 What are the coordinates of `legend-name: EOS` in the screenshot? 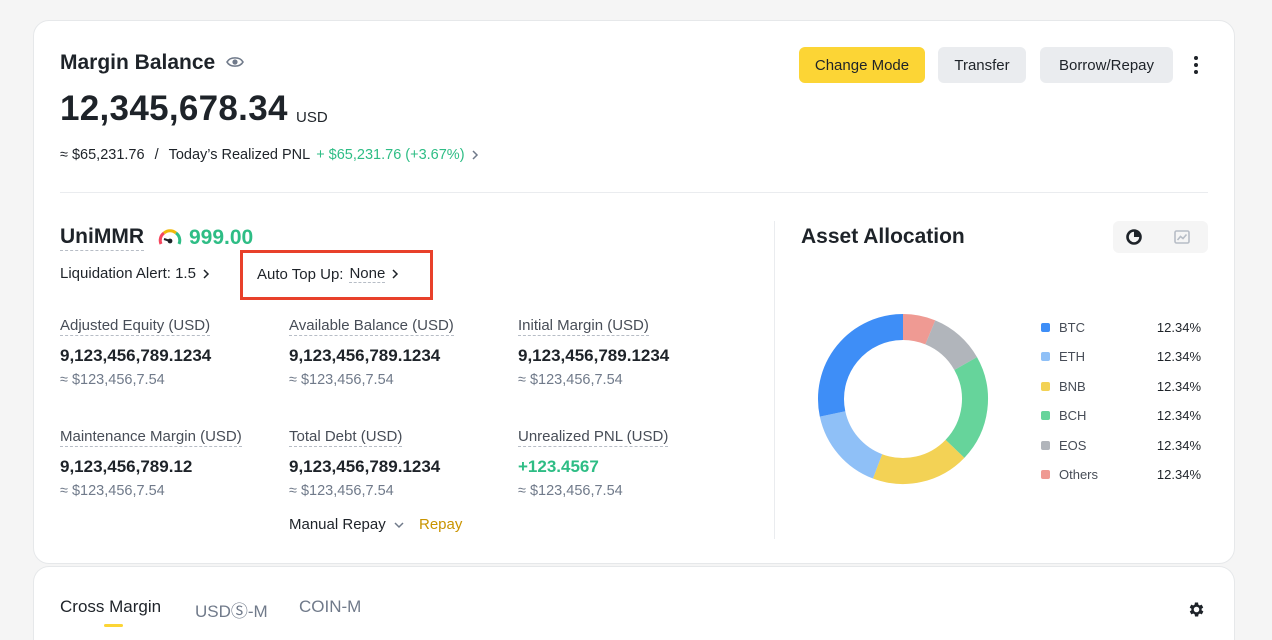 It's located at (1073, 445).